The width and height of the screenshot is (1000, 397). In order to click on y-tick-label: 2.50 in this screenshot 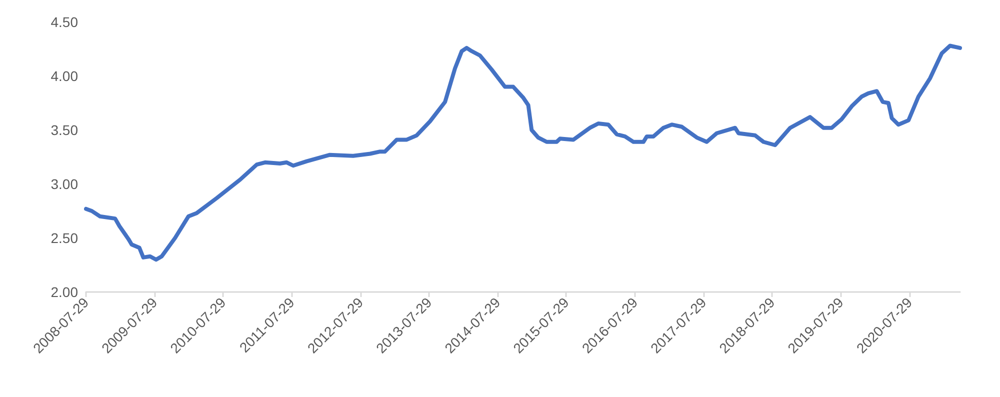, I will do `click(64, 238)`.